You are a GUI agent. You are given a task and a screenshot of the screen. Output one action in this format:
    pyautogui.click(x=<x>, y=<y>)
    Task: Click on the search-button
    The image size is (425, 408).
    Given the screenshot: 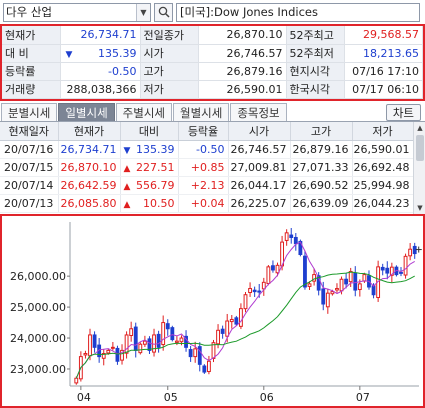 What is the action you would take?
    pyautogui.click(x=163, y=12)
    